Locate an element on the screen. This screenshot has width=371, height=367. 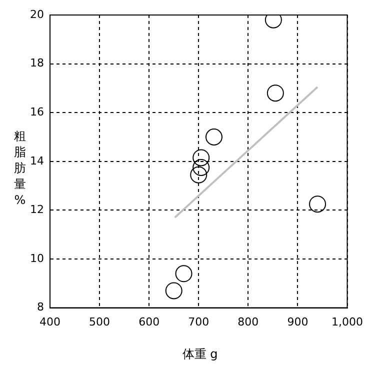
y-tick-label: 16 is located at coordinates (37, 111).